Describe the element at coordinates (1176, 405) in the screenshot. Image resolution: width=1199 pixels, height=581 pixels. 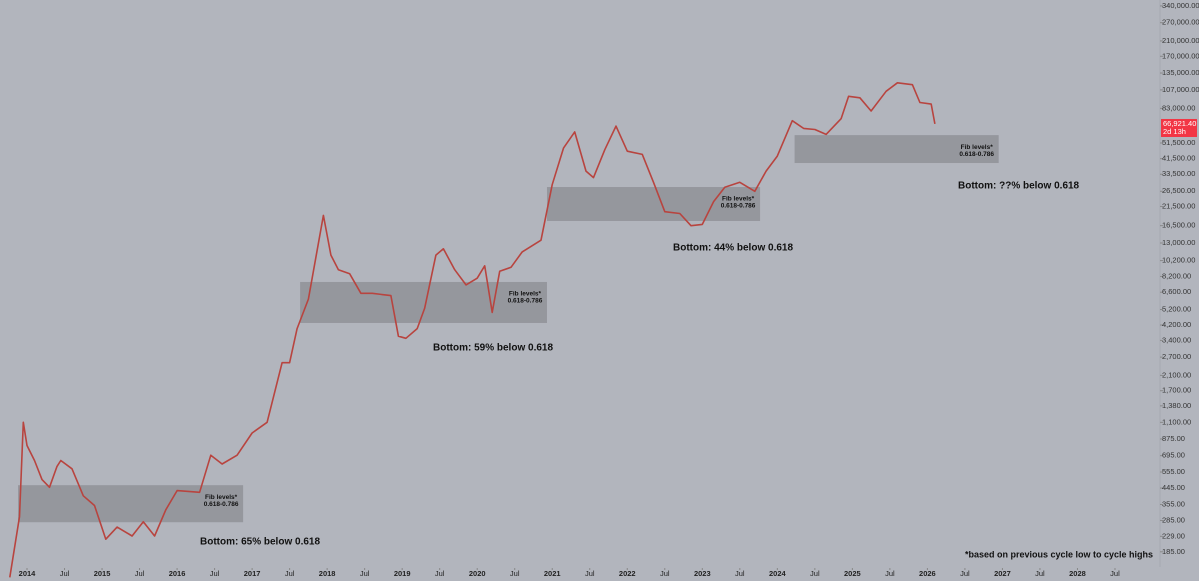
I see `y-tick-label: 1,380.00` at that location.